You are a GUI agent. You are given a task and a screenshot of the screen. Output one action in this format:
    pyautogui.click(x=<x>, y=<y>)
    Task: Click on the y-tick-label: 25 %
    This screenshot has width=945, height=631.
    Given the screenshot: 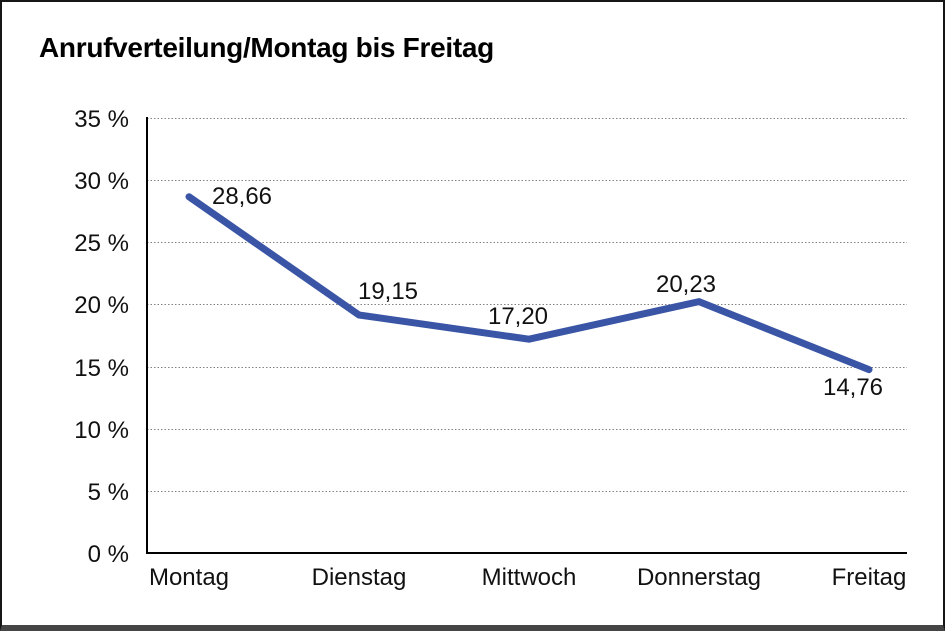 What is the action you would take?
    pyautogui.click(x=101, y=243)
    